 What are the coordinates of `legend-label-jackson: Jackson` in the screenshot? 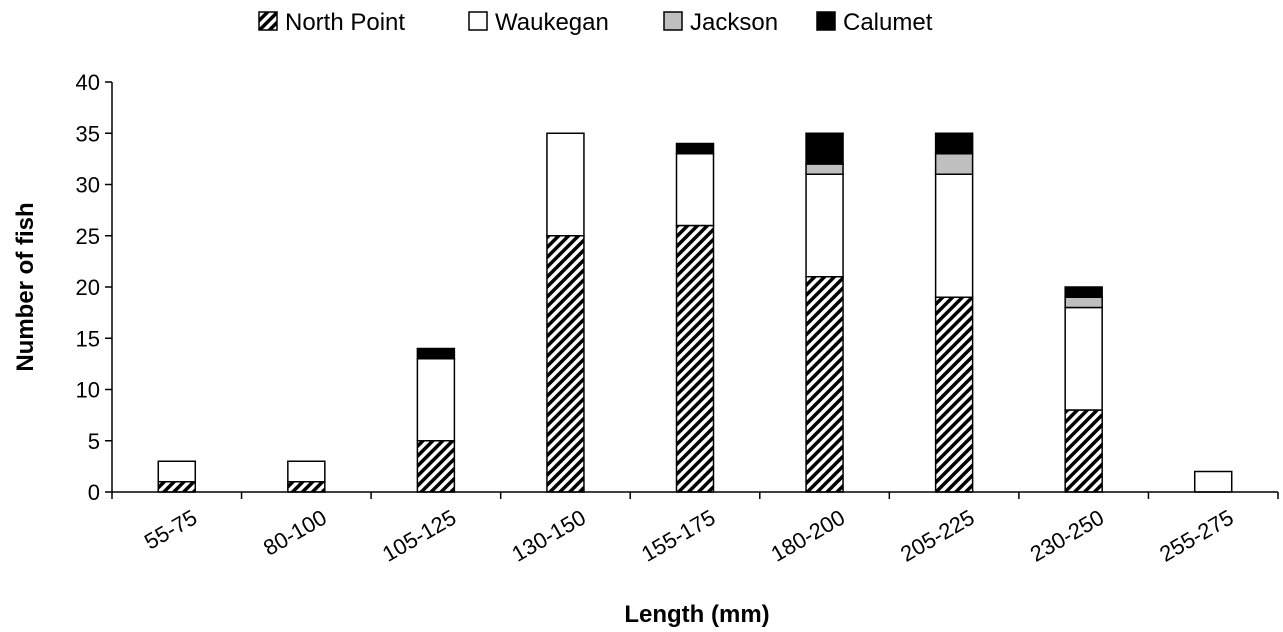 It's located at (734, 22).